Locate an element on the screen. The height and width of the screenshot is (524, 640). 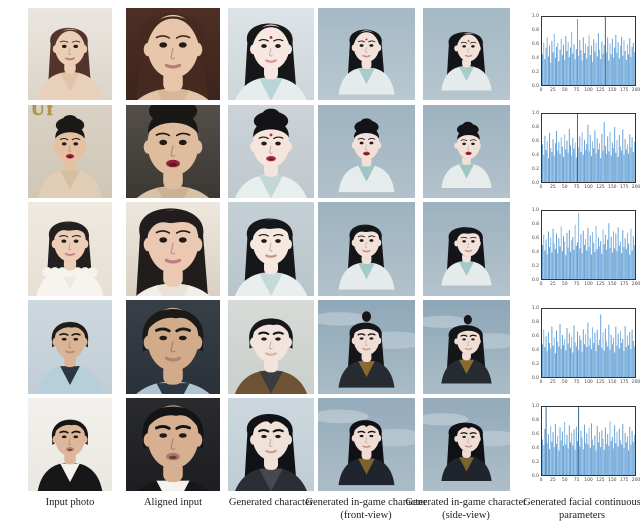
caption-input-photo: Input photo is located at coordinates (70, 502).